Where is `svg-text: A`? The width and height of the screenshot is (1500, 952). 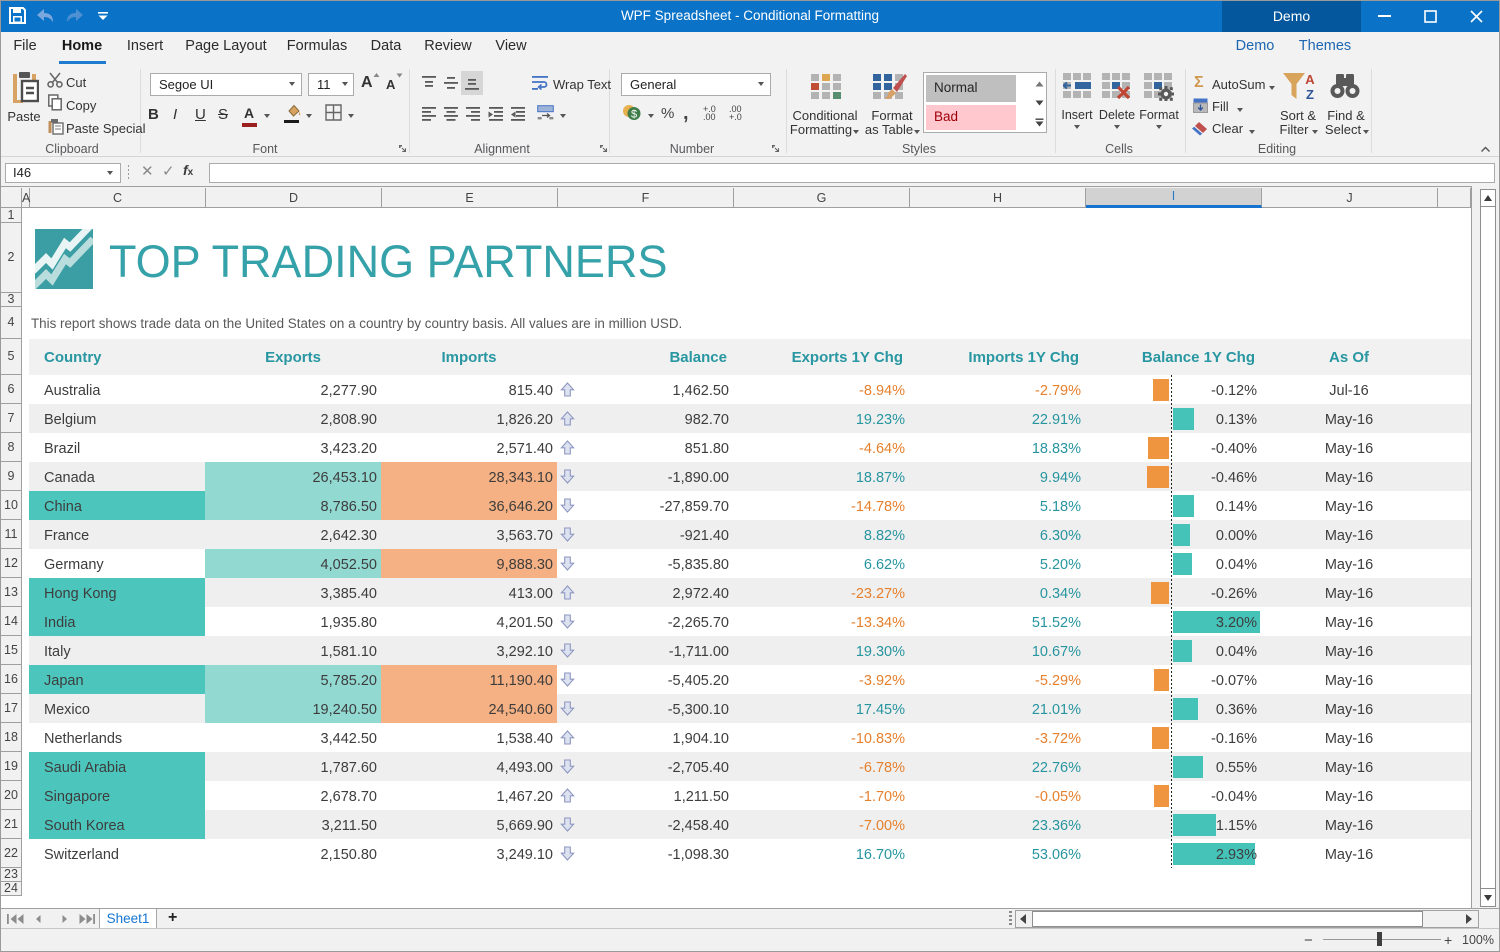 svg-text: A is located at coordinates (1310, 80).